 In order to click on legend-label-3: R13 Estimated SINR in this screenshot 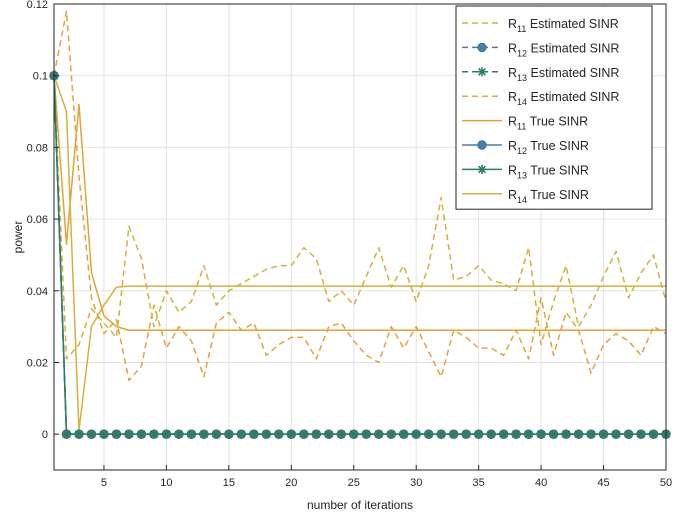, I will do `click(563, 74)`.